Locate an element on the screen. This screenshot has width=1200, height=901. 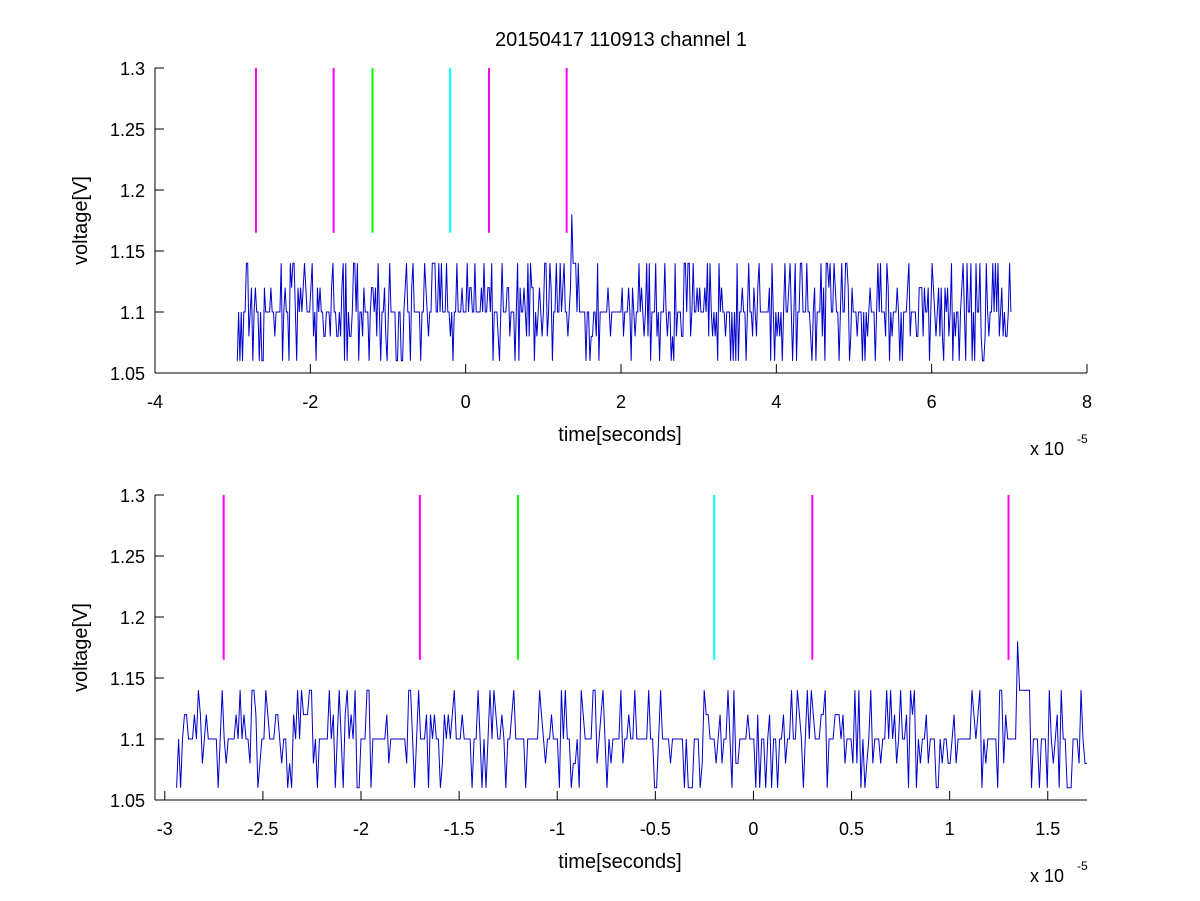
x-tick-label: -4 is located at coordinates (155, 402).